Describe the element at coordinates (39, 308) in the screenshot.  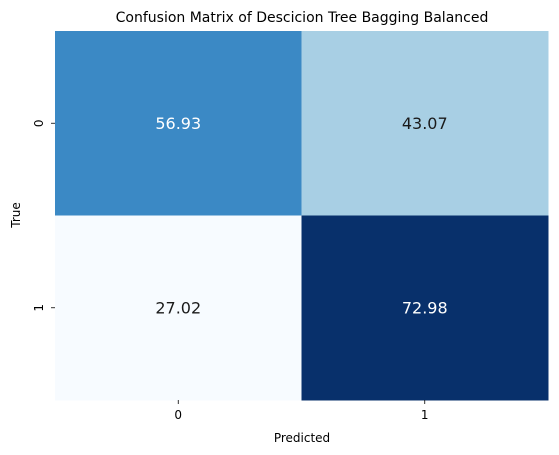
I see `y-tick-label: 1` at that location.